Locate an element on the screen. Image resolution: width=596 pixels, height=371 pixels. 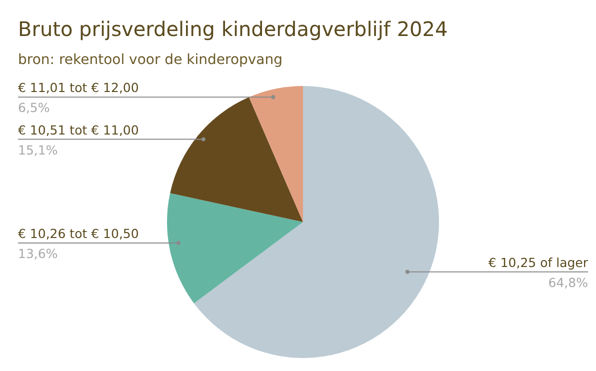
data-label: 15,1% is located at coordinates (38, 150).